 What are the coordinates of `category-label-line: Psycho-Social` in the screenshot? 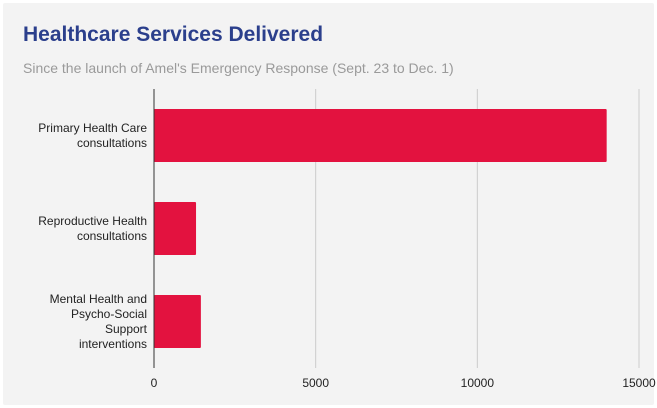 It's located at (109, 314).